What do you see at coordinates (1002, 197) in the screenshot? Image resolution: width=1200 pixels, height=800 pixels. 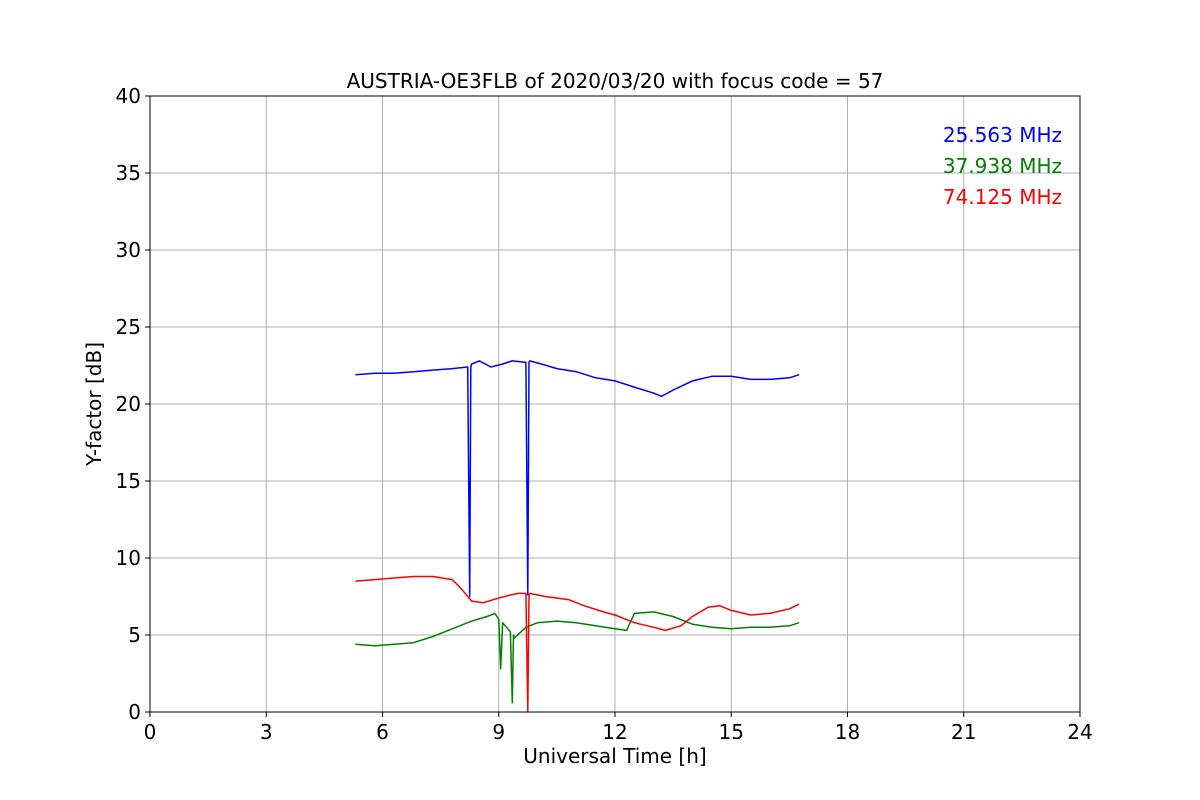 I see `legend-entry: 74.125 MHz` at bounding box center [1002, 197].